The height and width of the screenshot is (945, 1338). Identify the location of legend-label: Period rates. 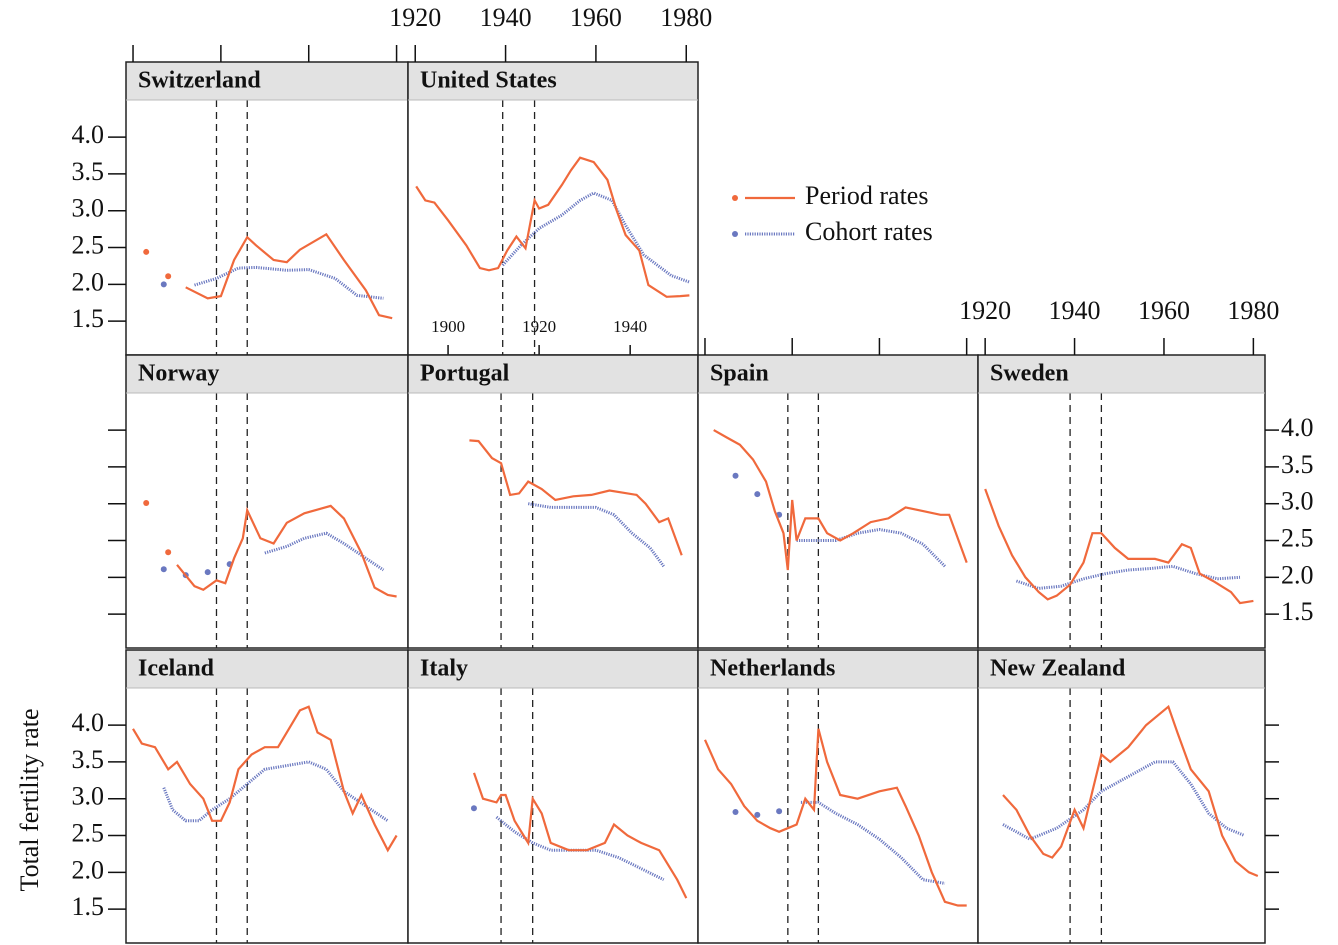
(866, 195).